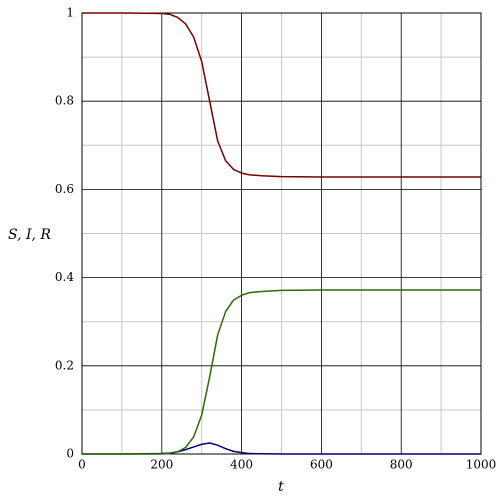 The image size is (500, 500). I want to click on x-tick-label: 800, so click(401, 465).